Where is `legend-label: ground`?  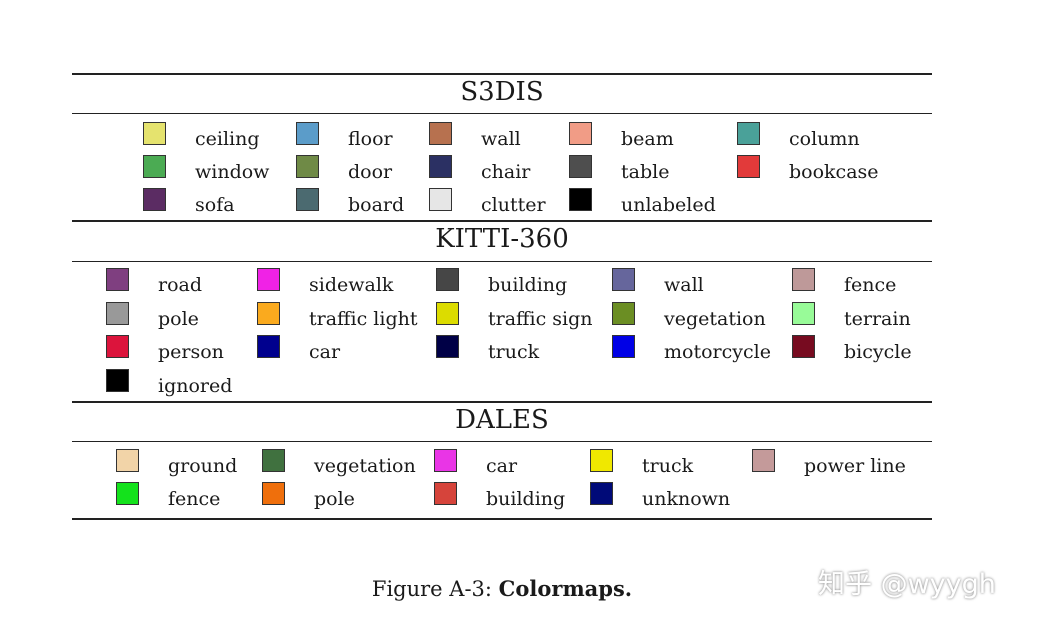 legend-label: ground is located at coordinates (203, 466).